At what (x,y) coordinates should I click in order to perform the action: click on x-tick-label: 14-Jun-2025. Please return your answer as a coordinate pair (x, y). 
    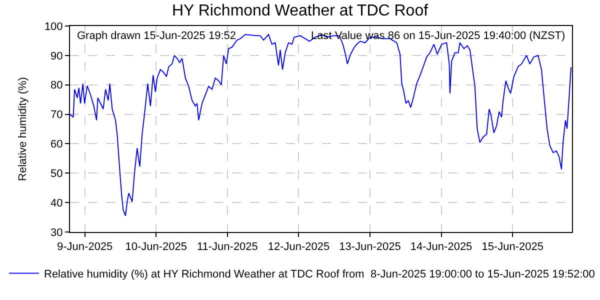
    Looking at the image, I should click on (441, 247).